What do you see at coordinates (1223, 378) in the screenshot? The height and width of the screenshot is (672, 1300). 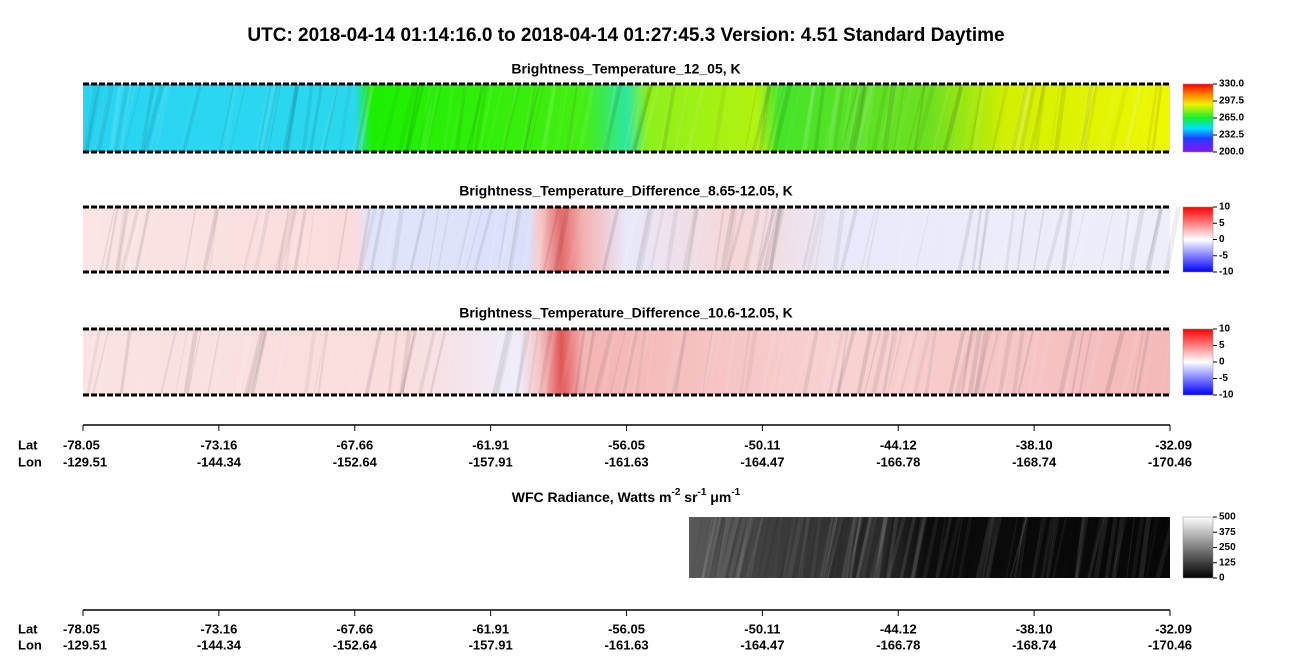 I see `colorbar-tick-label: -5` at bounding box center [1223, 378].